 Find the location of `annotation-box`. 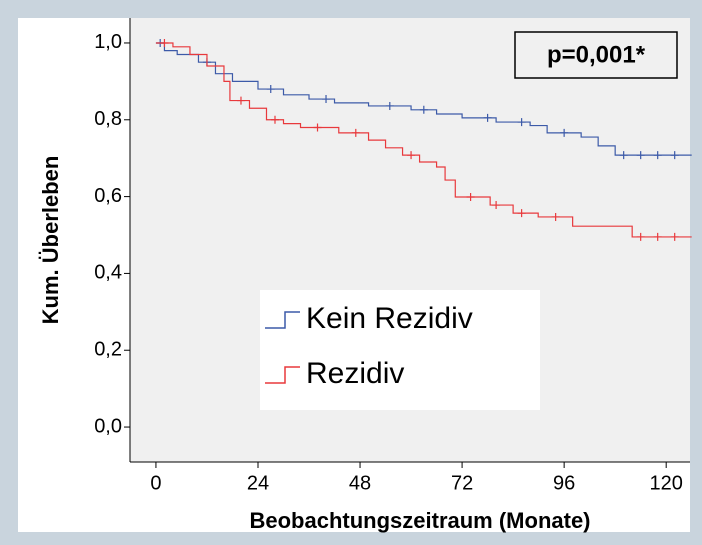

annotation-box is located at coordinates (596, 55).